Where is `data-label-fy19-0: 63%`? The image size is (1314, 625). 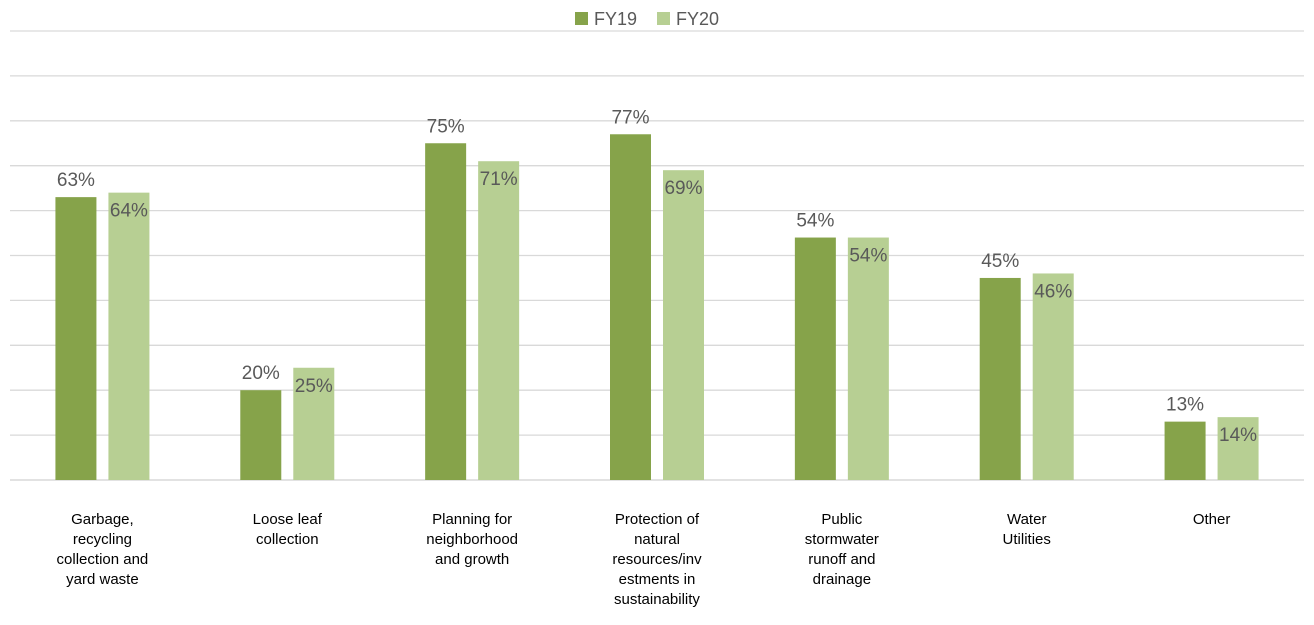 data-label-fy19-0: 63% is located at coordinates (76, 180).